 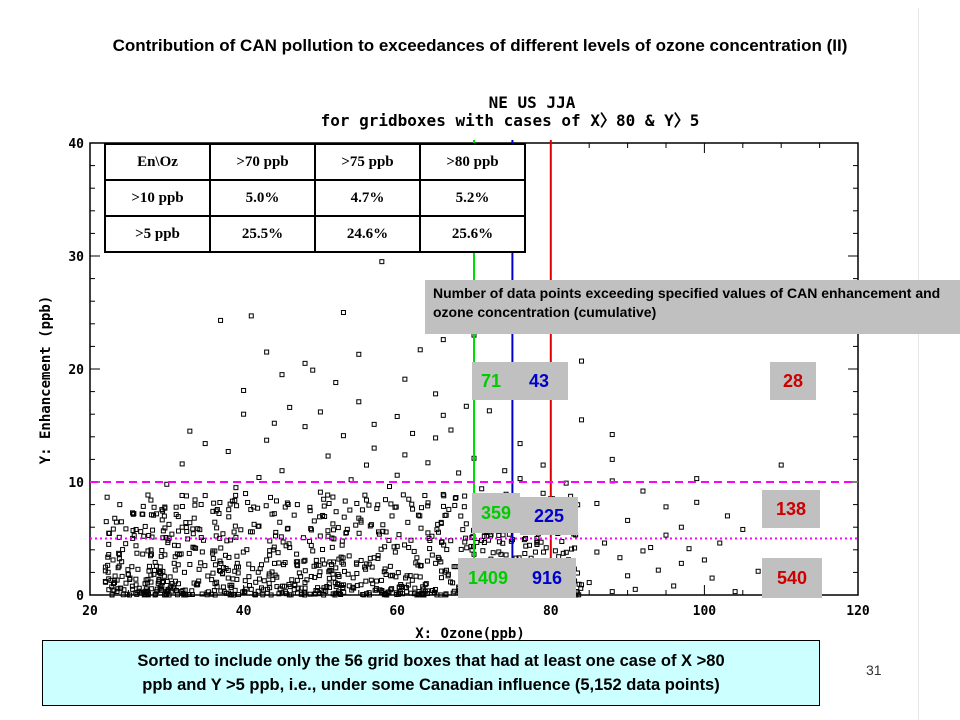 I want to click on table-cell: 25.5%, so click(x=262, y=234).